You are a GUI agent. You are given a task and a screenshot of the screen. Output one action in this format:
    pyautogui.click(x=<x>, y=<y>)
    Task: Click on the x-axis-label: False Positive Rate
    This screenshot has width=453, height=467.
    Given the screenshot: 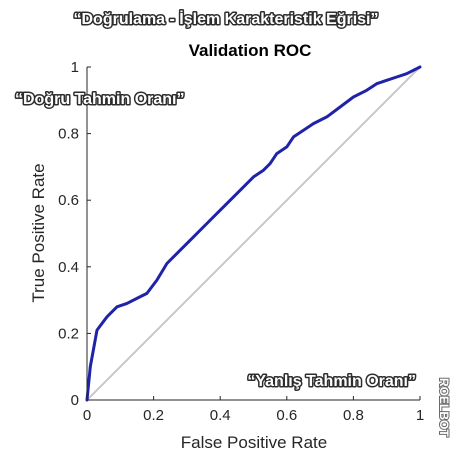 What is the action you would take?
    pyautogui.click(x=254, y=442)
    